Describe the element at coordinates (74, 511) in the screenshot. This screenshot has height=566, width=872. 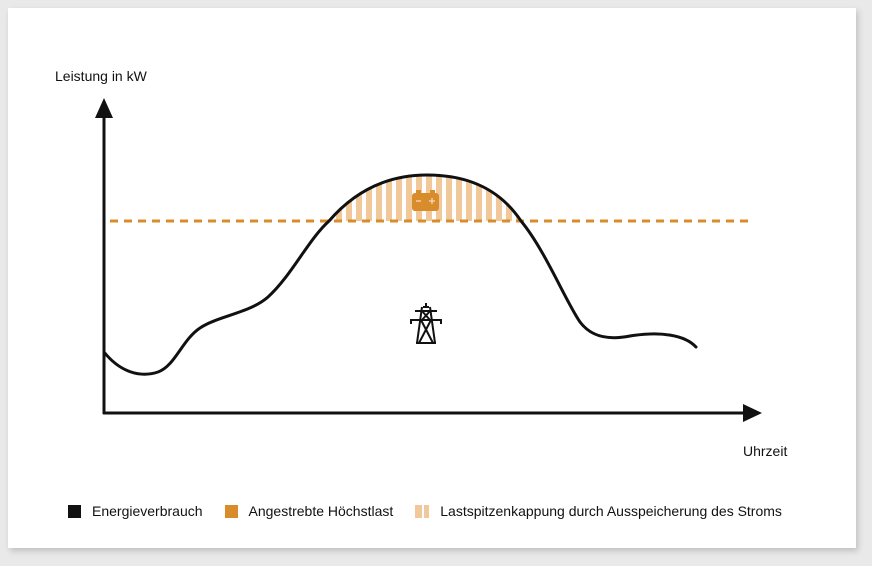
I see `legend-swatch-consumption` at that location.